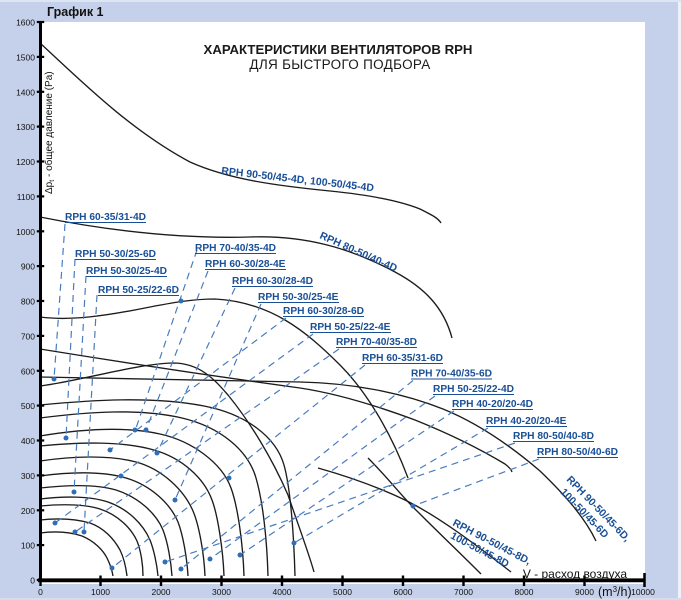 This screenshot has height=600, width=681. I want to click on svg-text: 1300, so click(25, 127).